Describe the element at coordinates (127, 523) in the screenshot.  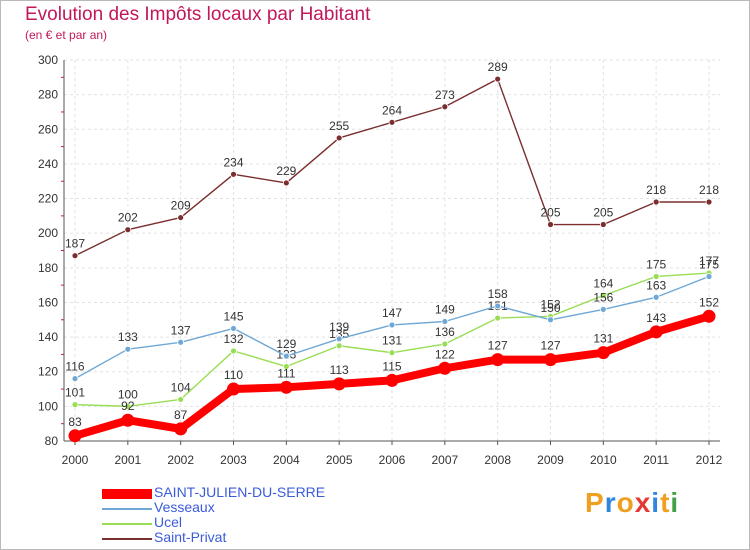
I see `legend-swatch-ucel` at that location.